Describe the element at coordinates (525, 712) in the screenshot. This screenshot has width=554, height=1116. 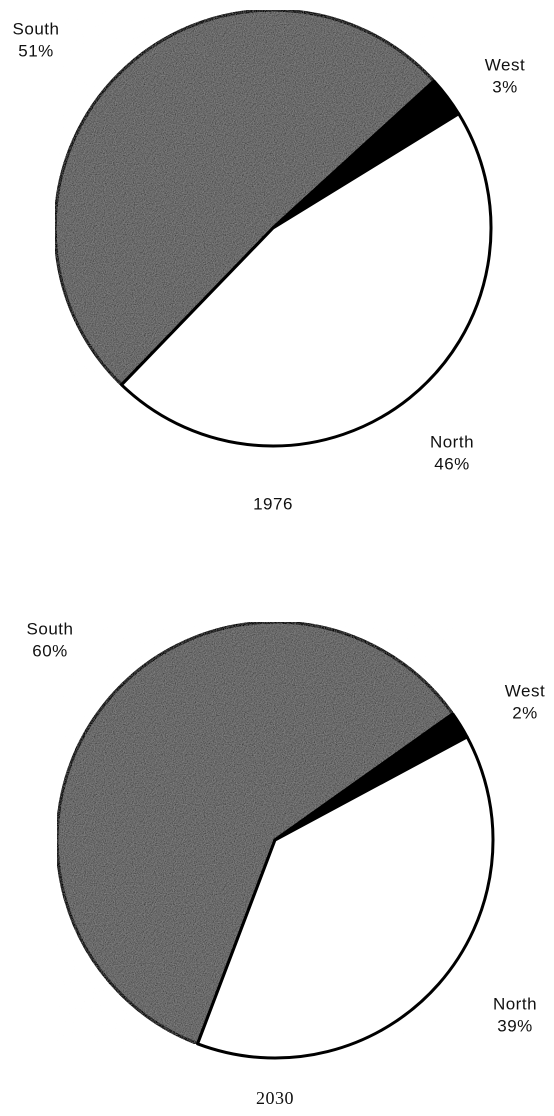
I see `slice-value-label: 2%` at that location.